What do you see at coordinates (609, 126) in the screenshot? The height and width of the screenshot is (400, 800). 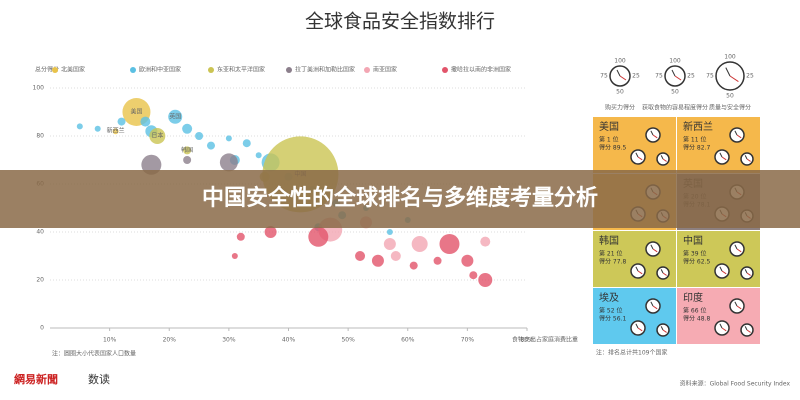 I see `country-name: 美国` at bounding box center [609, 126].